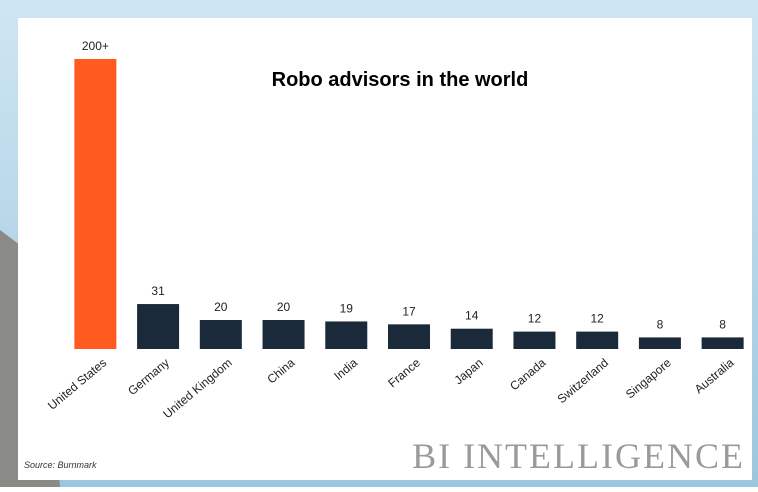 The image size is (758, 492). Describe the element at coordinates (578, 456) in the screenshot. I see `watermark: BI INTELLIGENCE` at that location.